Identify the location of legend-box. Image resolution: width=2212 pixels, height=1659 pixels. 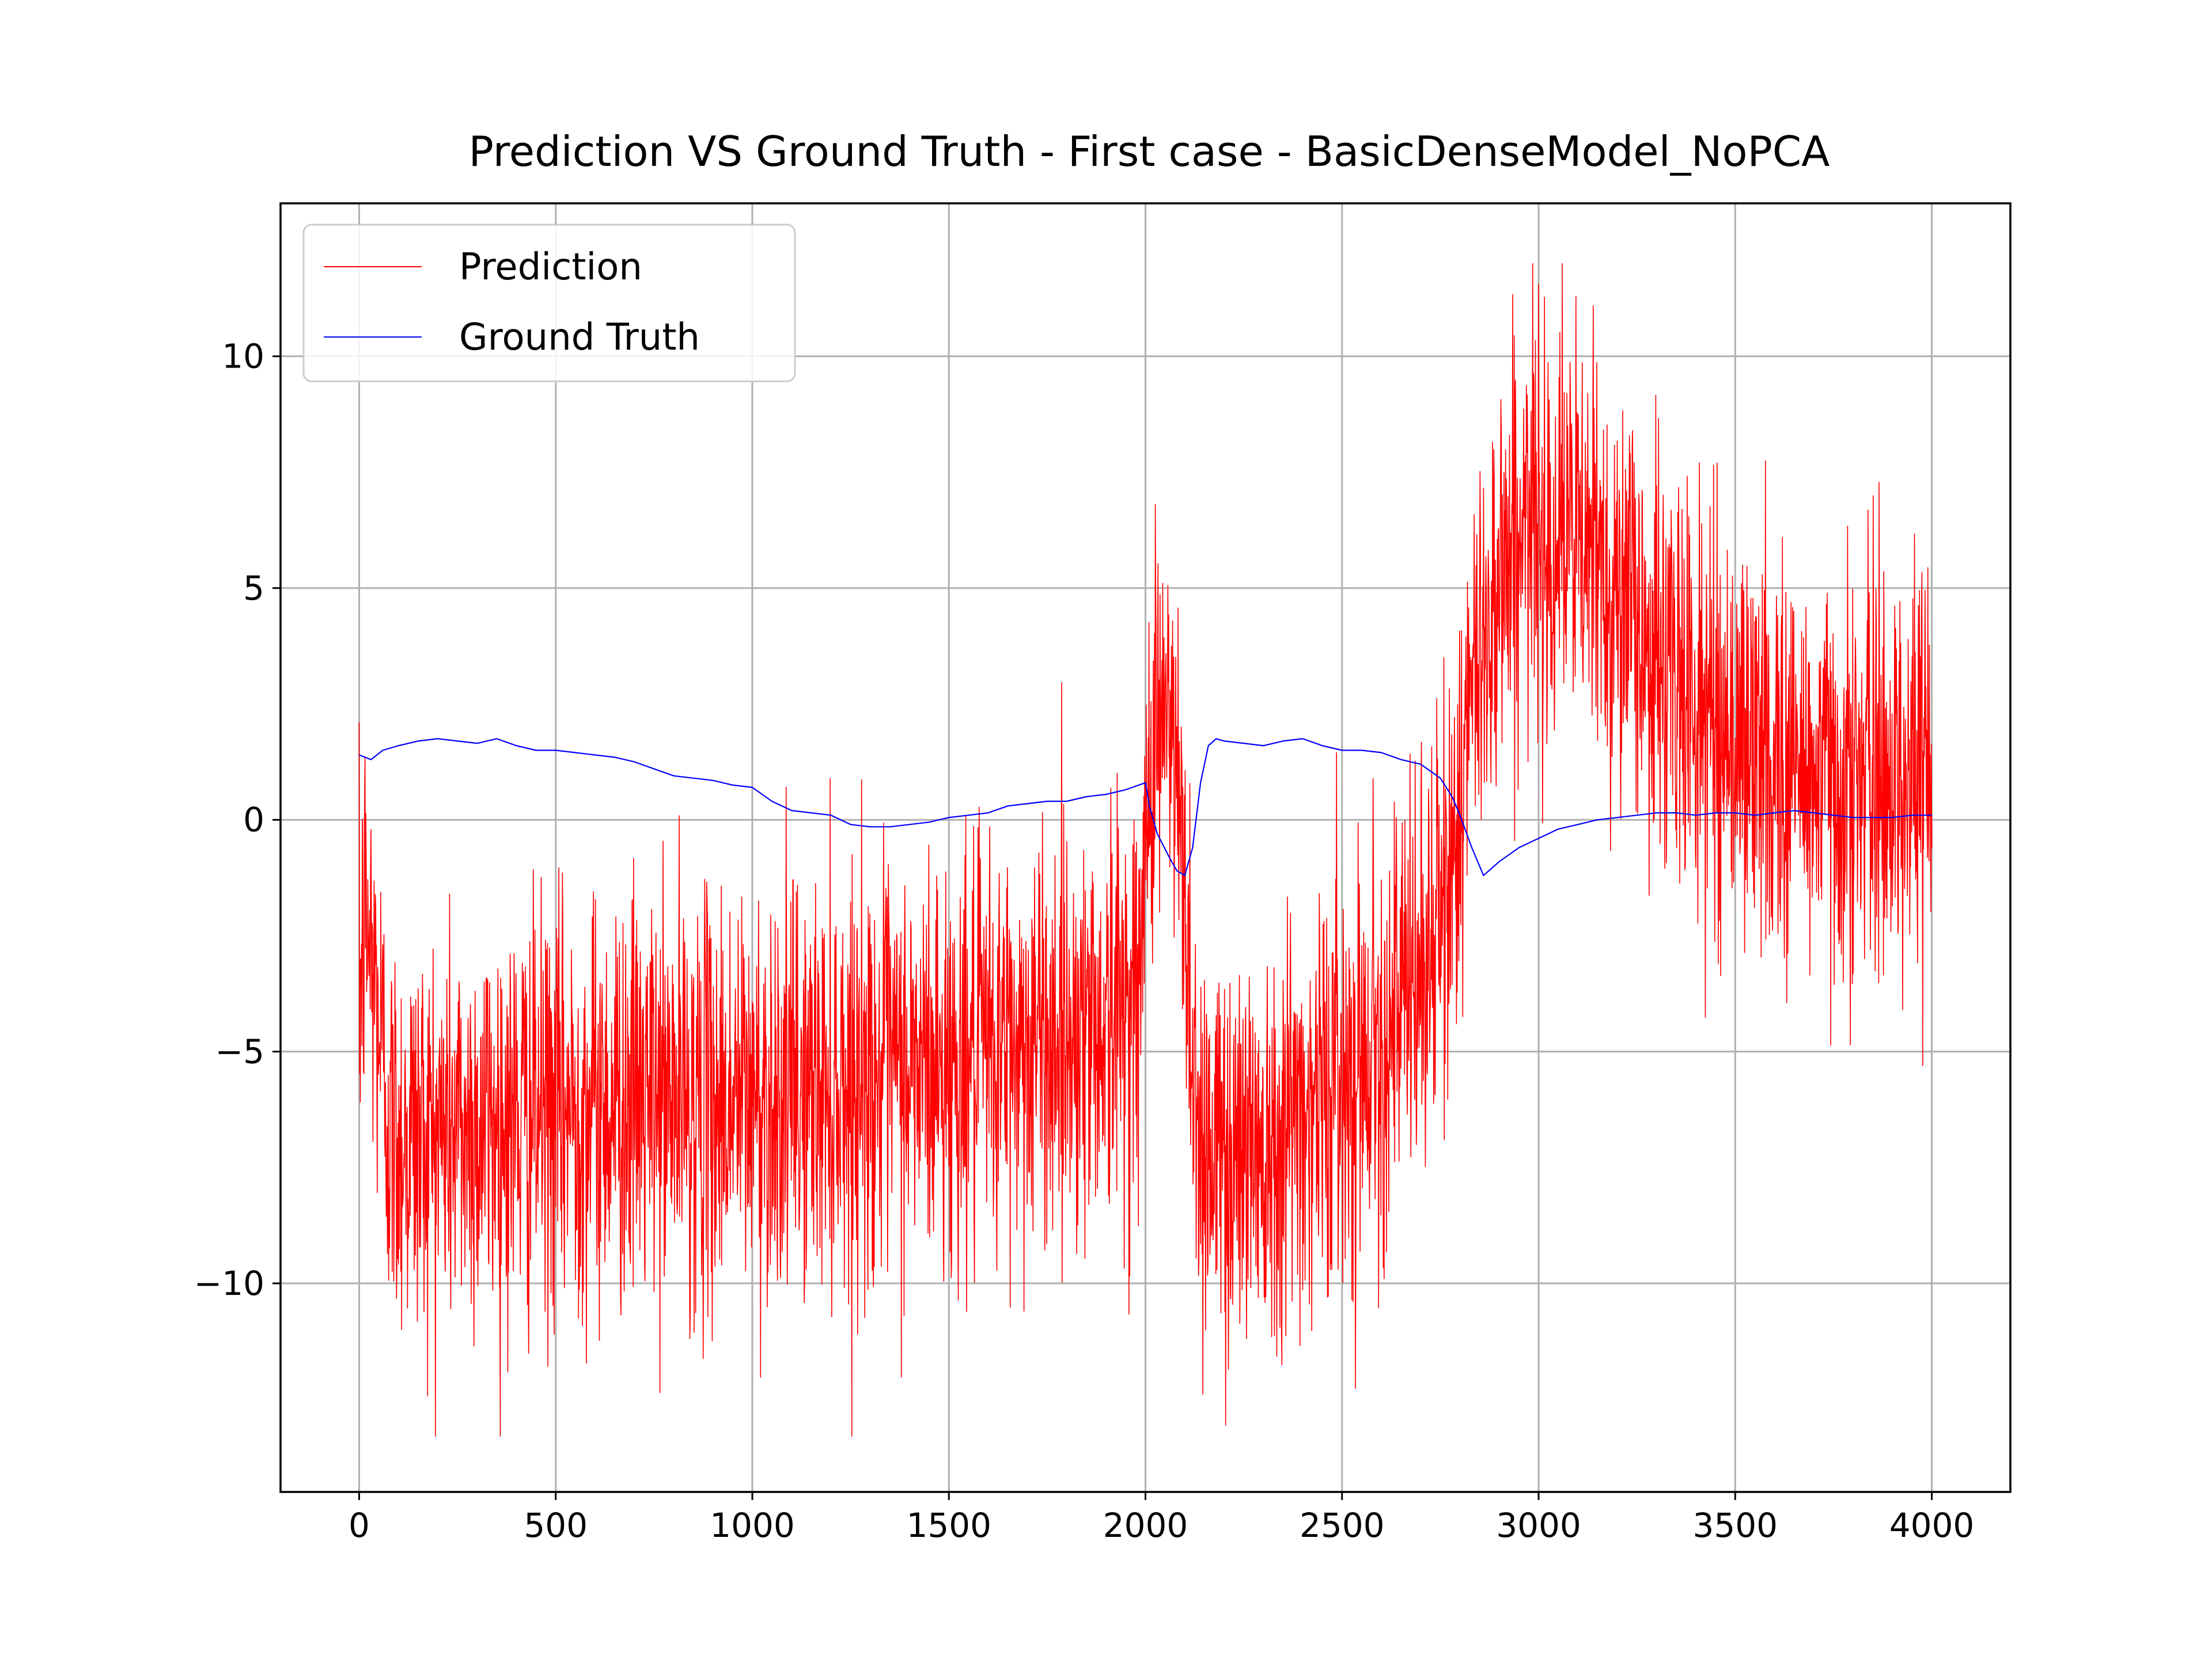
(549, 303).